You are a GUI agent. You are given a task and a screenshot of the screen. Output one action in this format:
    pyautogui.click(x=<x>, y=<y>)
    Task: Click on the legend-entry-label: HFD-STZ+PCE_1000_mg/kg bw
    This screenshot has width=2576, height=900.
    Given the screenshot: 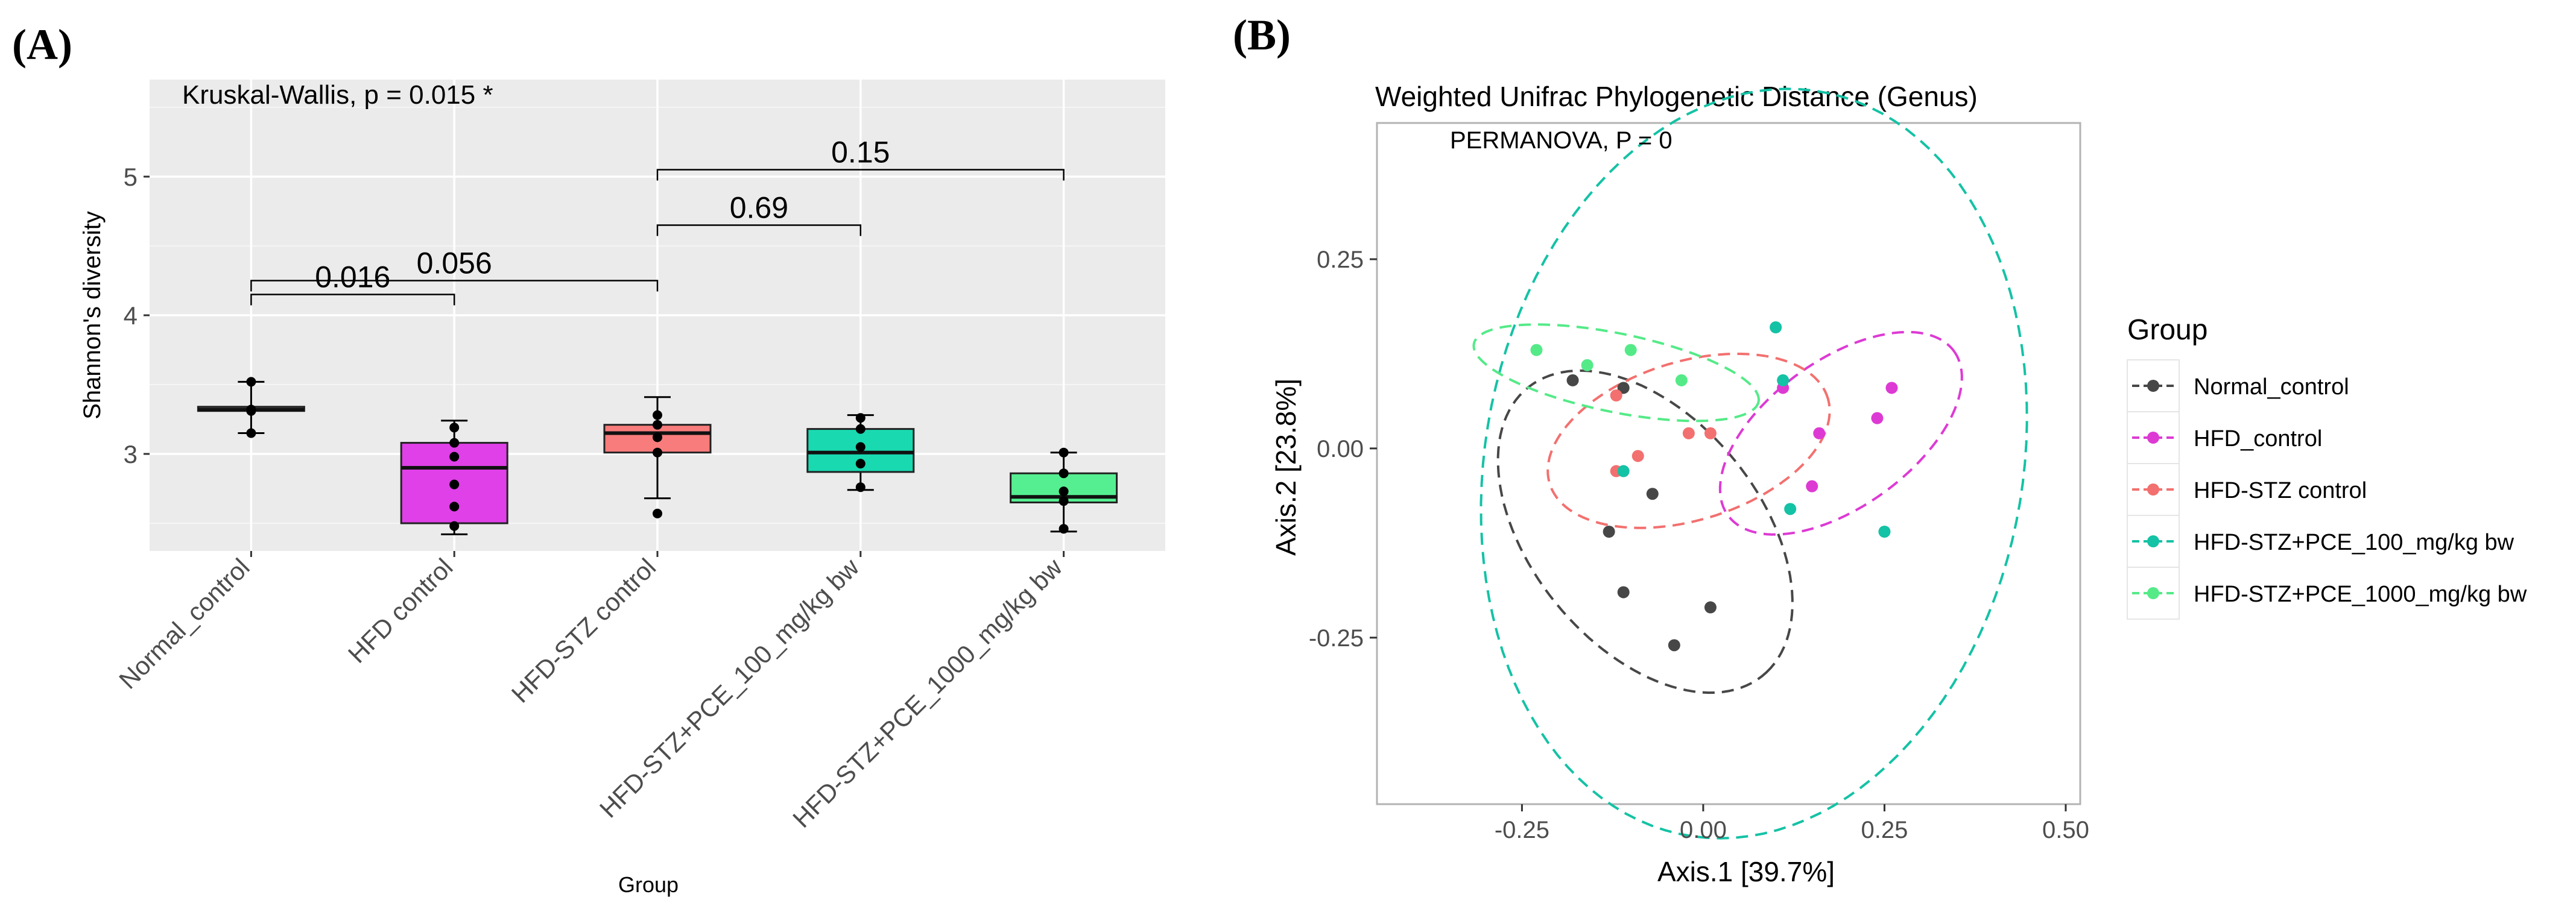 What is the action you would take?
    pyautogui.click(x=2360, y=594)
    